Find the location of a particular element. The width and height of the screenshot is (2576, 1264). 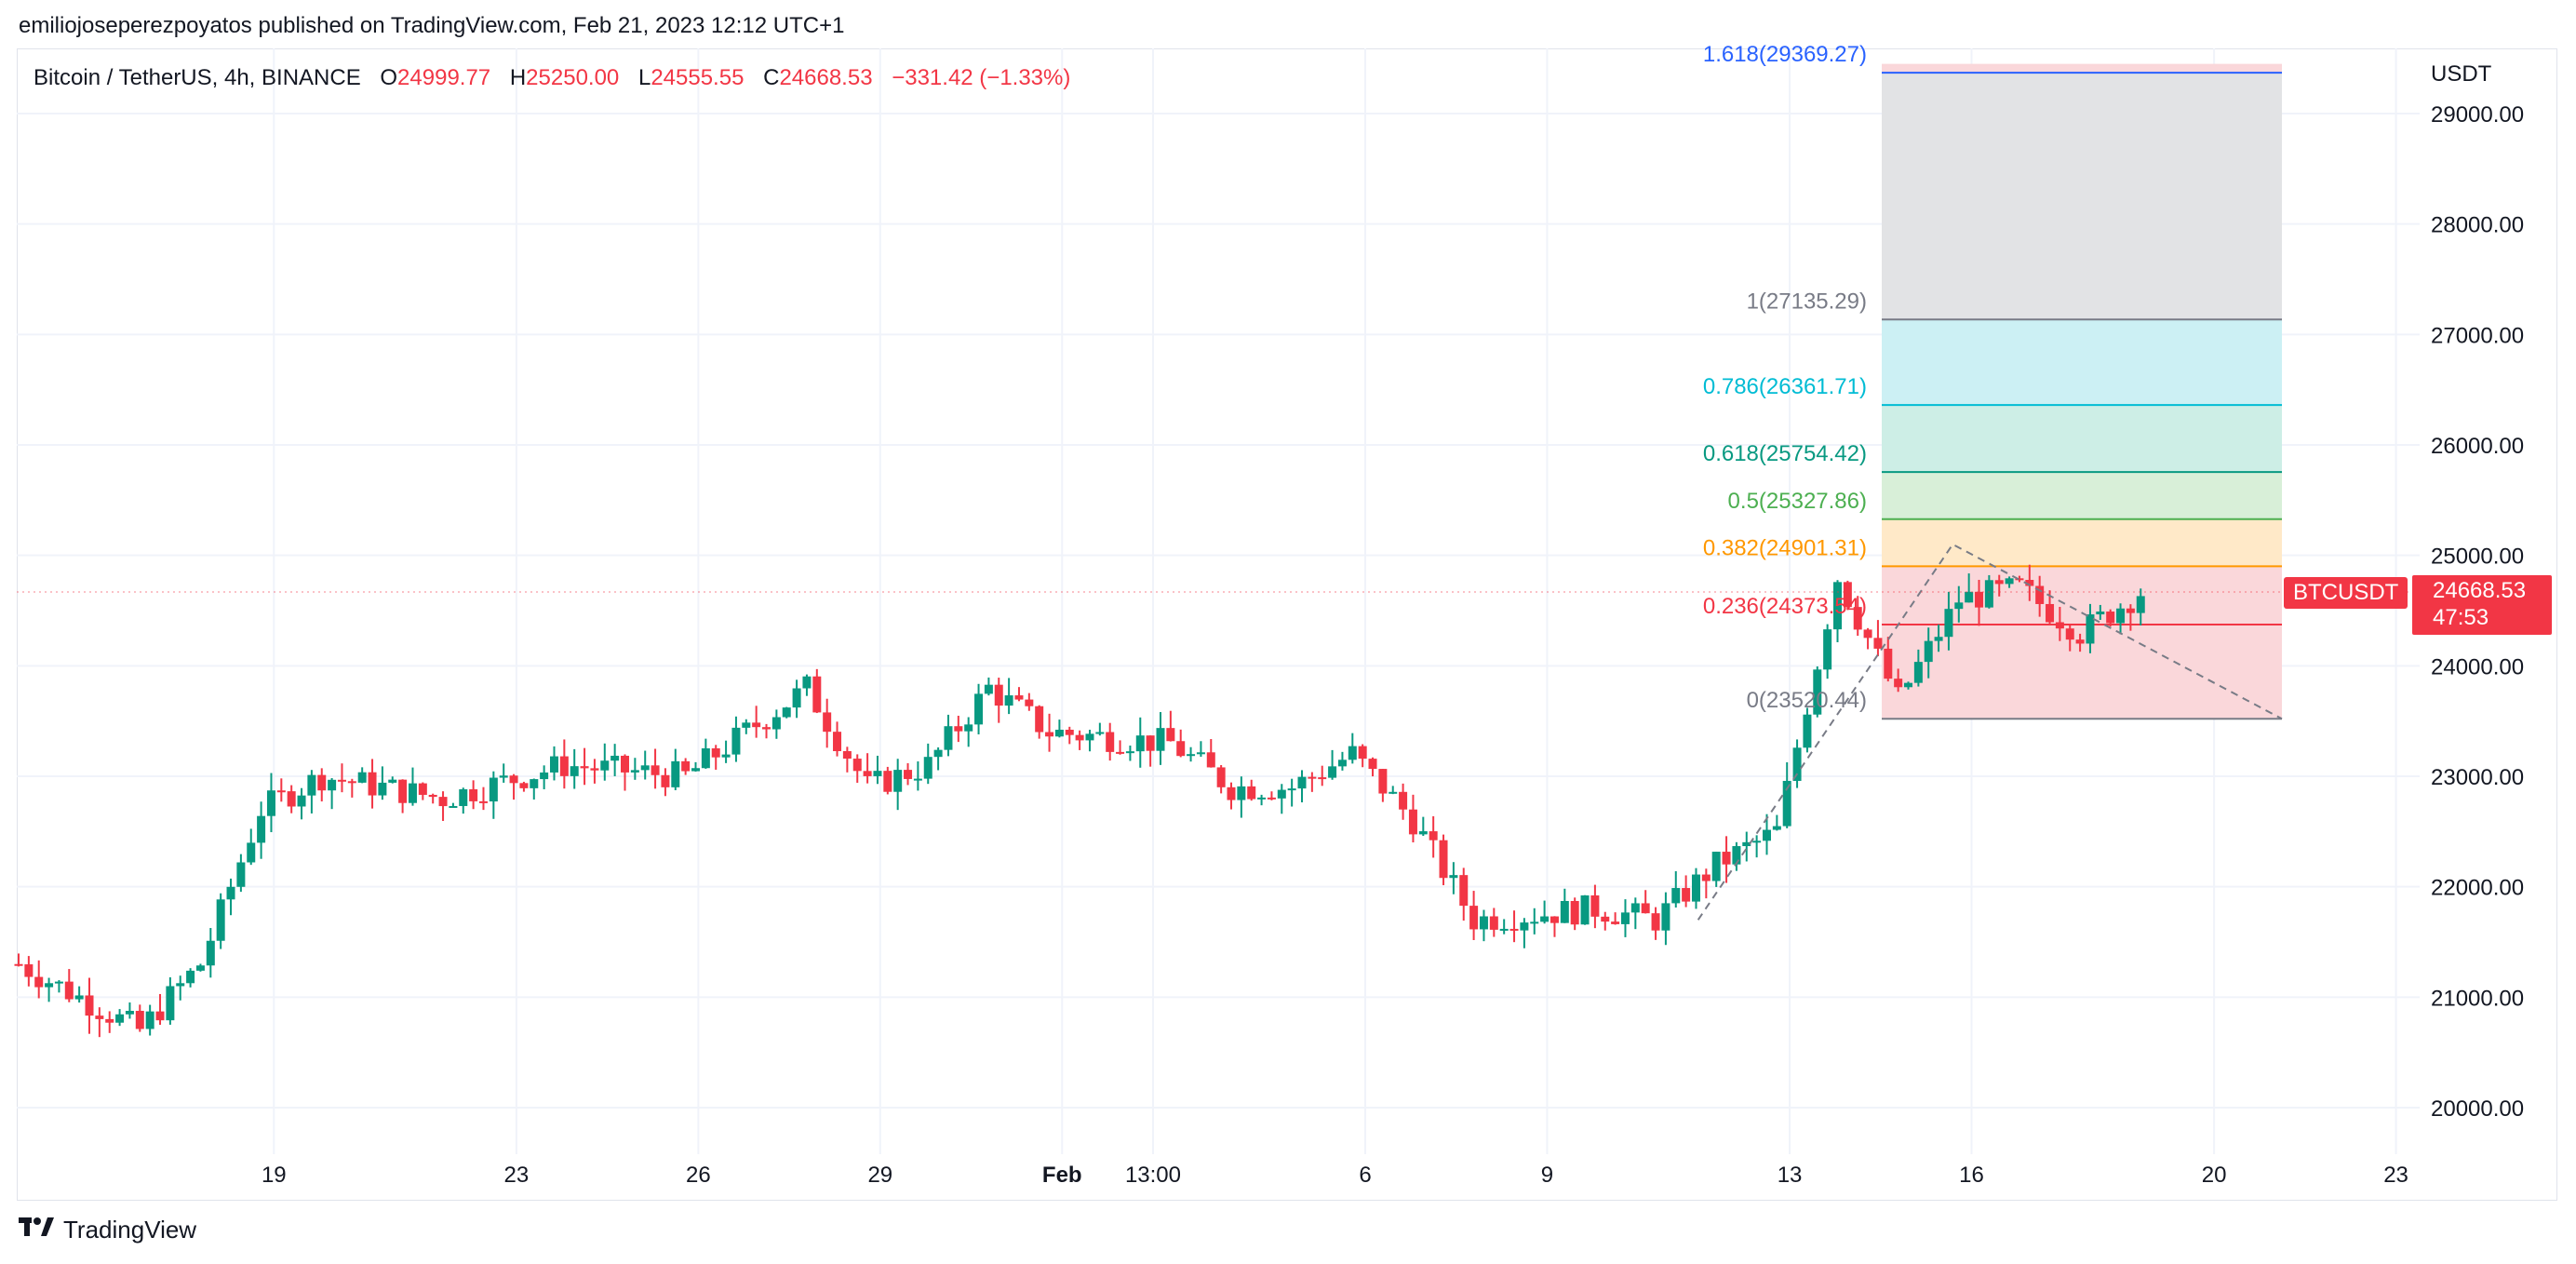

low-label: L is located at coordinates (644, 77).